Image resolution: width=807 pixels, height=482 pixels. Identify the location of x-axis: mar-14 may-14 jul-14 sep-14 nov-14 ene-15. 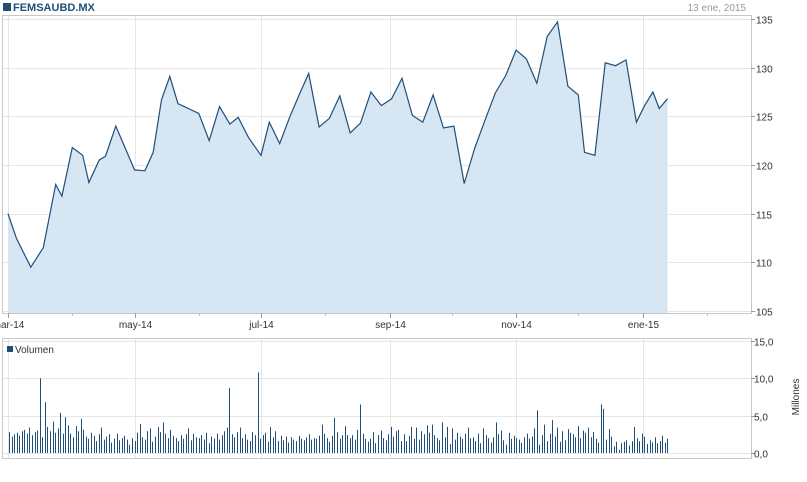
(354, 322).